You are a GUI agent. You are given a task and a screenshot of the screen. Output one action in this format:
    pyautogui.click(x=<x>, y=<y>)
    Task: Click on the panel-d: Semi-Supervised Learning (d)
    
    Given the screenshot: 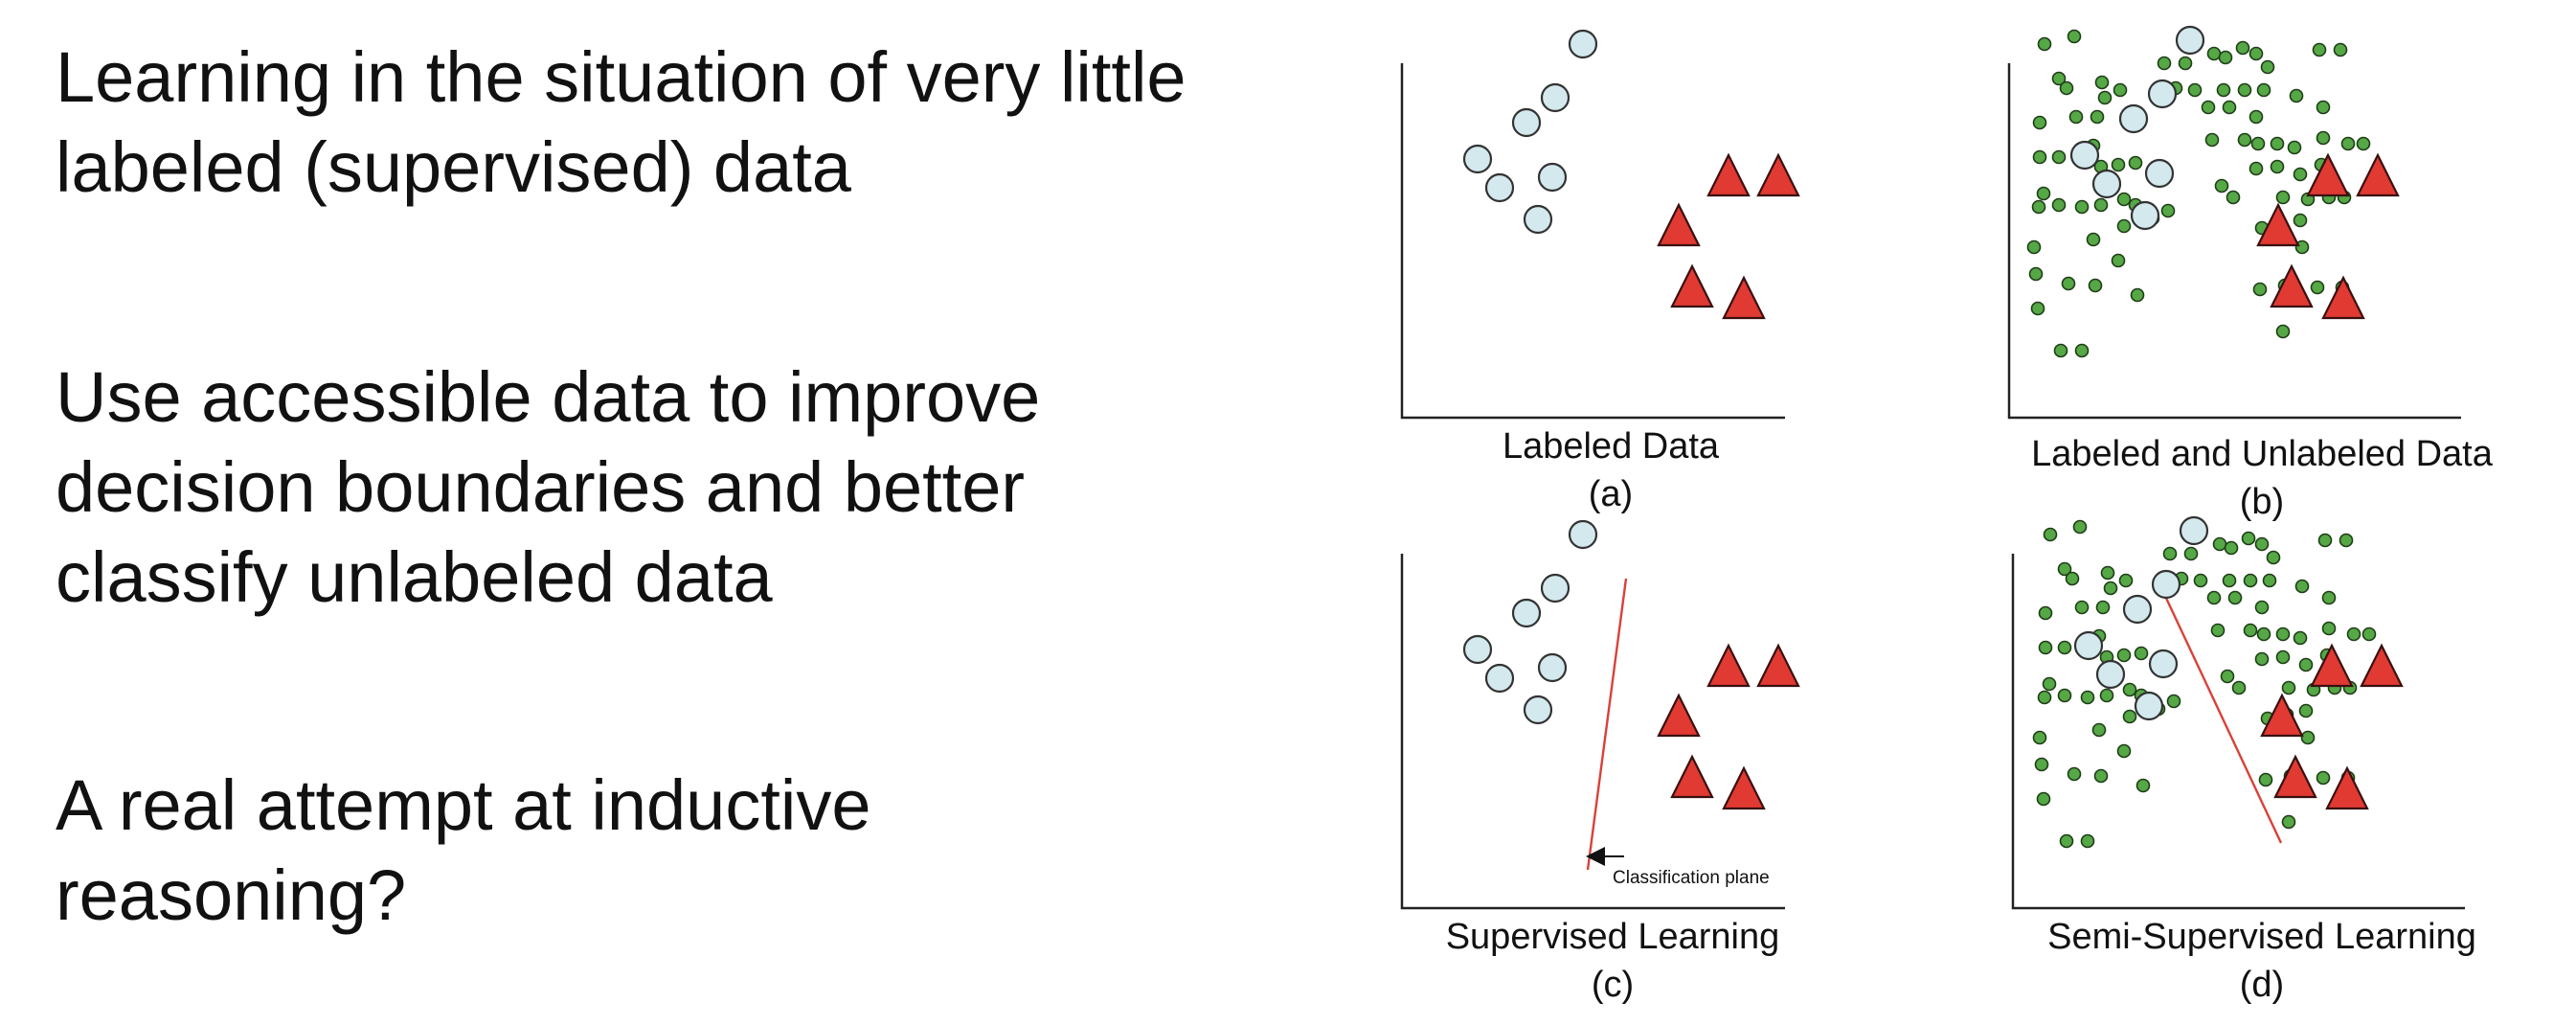 What is the action you would take?
    pyautogui.click(x=2243, y=760)
    